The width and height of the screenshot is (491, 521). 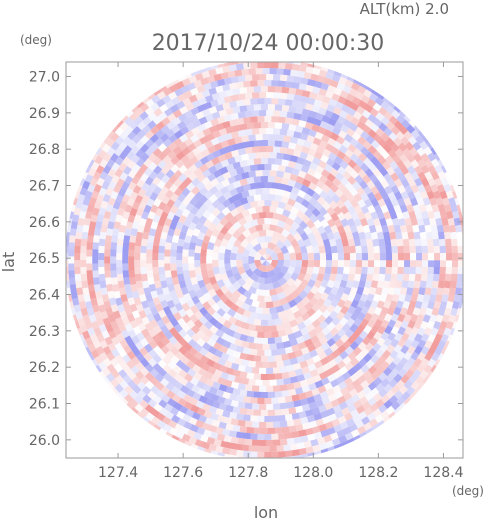 I want to click on x-tick-label: 127.4, so click(x=118, y=473).